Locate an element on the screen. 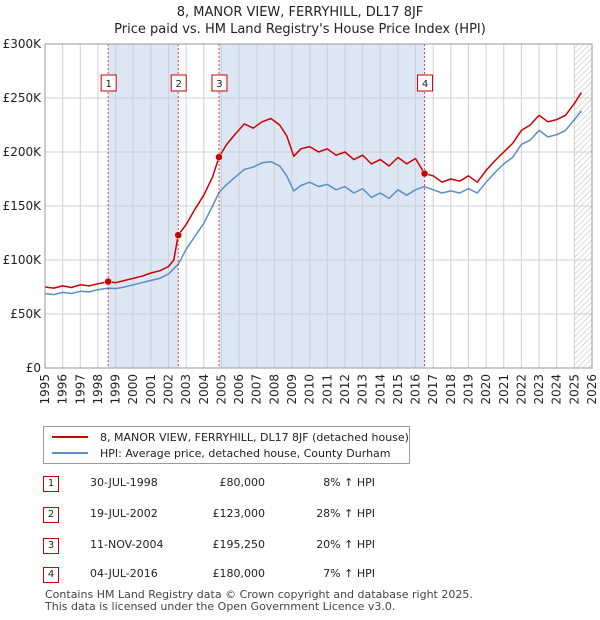 Image resolution: width=600 pixels, height=620 pixels. x-tick-label: 1999 is located at coordinates (116, 389).